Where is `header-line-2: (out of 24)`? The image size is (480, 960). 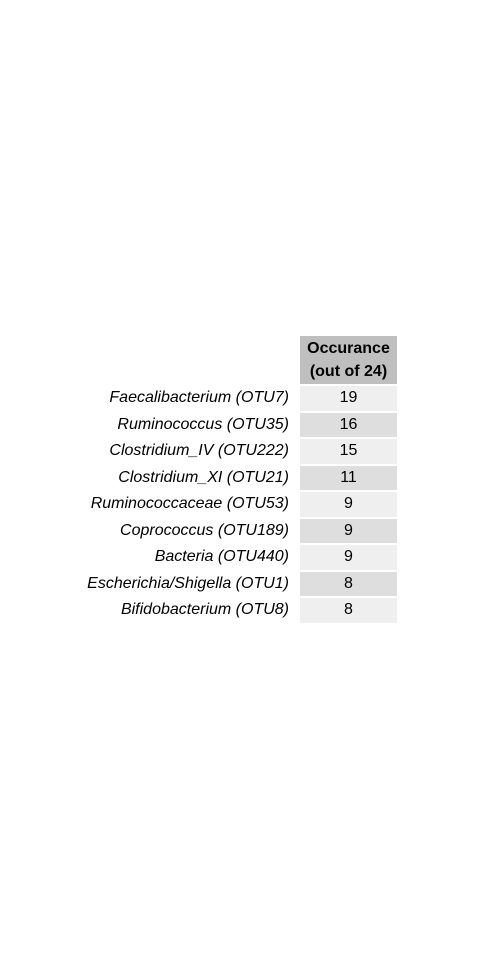
header-line-2: (out of 24) is located at coordinates (348, 371).